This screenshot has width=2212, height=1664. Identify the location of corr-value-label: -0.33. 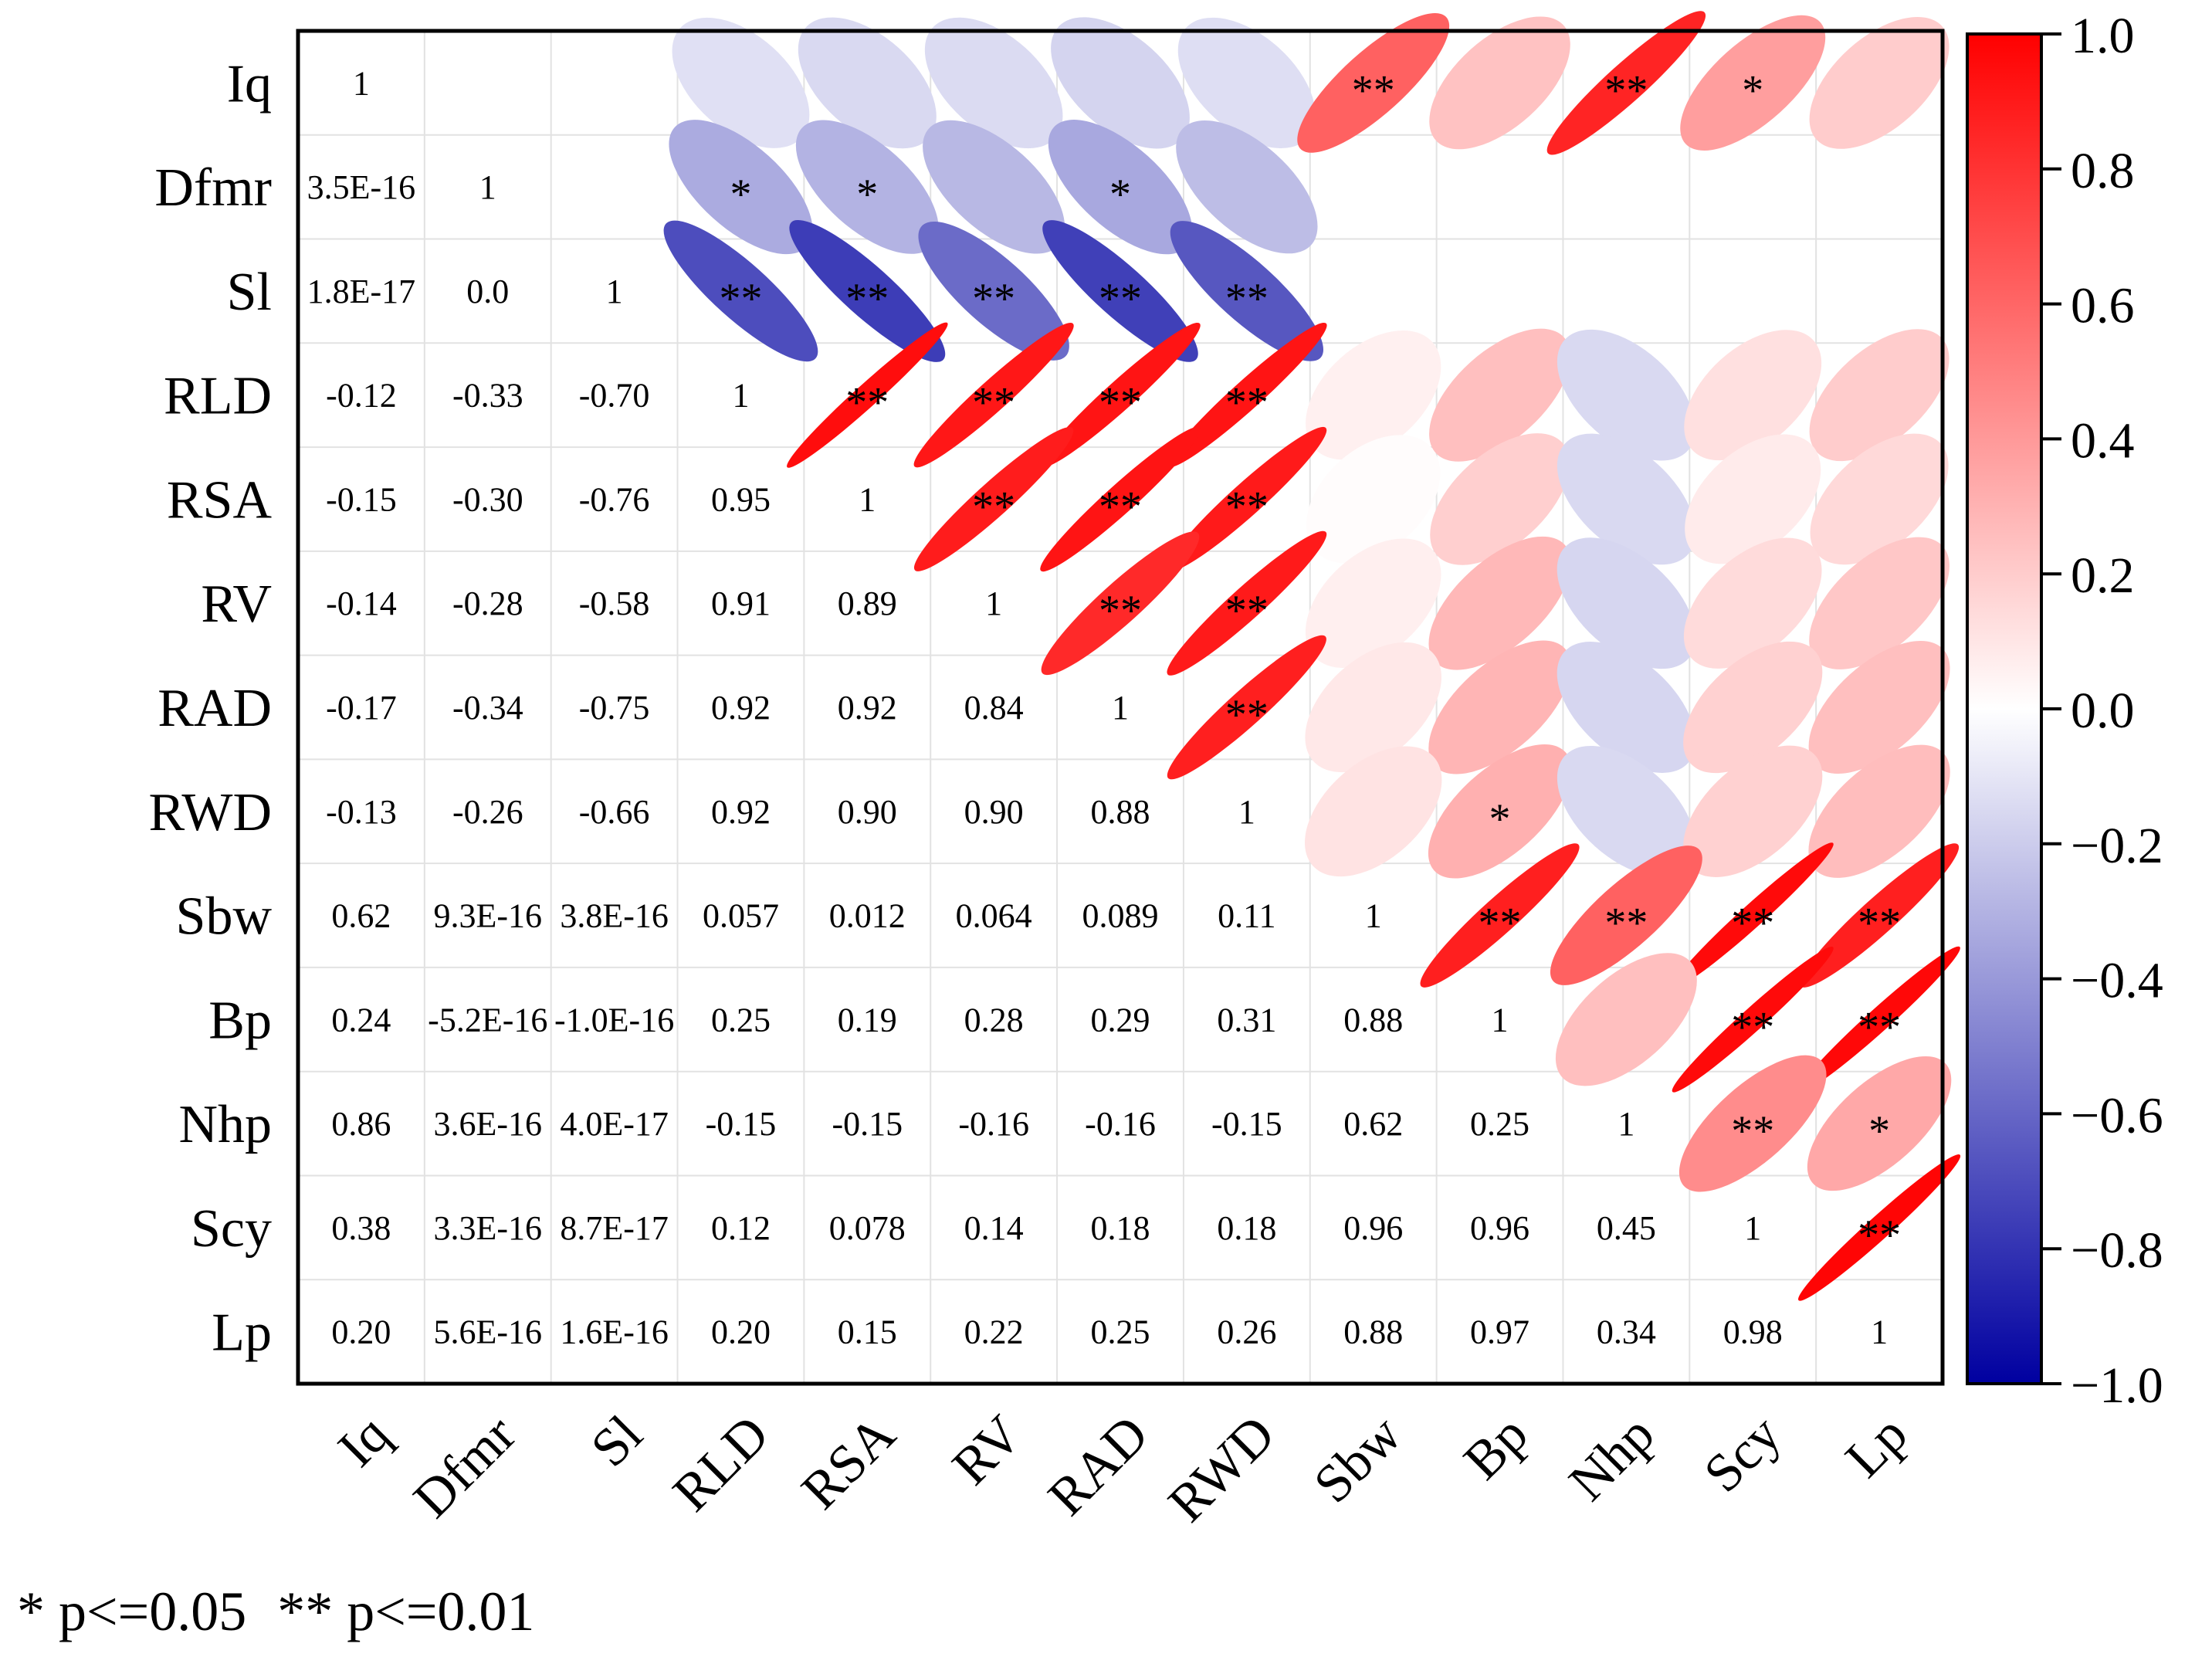
(487, 396).